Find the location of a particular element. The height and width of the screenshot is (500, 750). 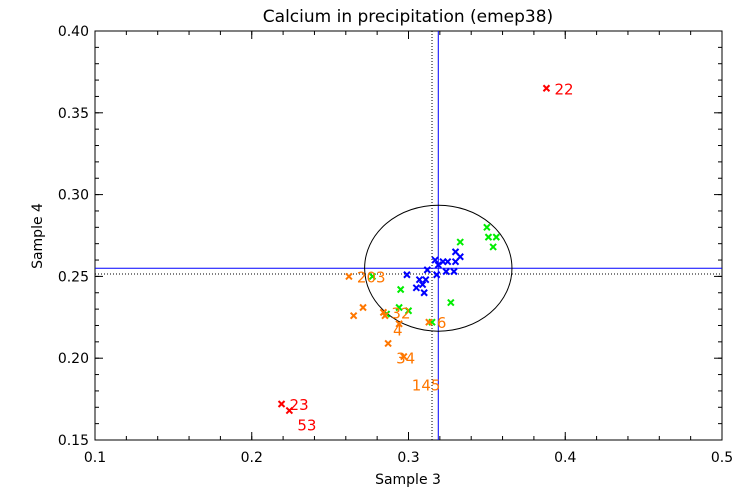

point-label: 6 is located at coordinates (442, 323).